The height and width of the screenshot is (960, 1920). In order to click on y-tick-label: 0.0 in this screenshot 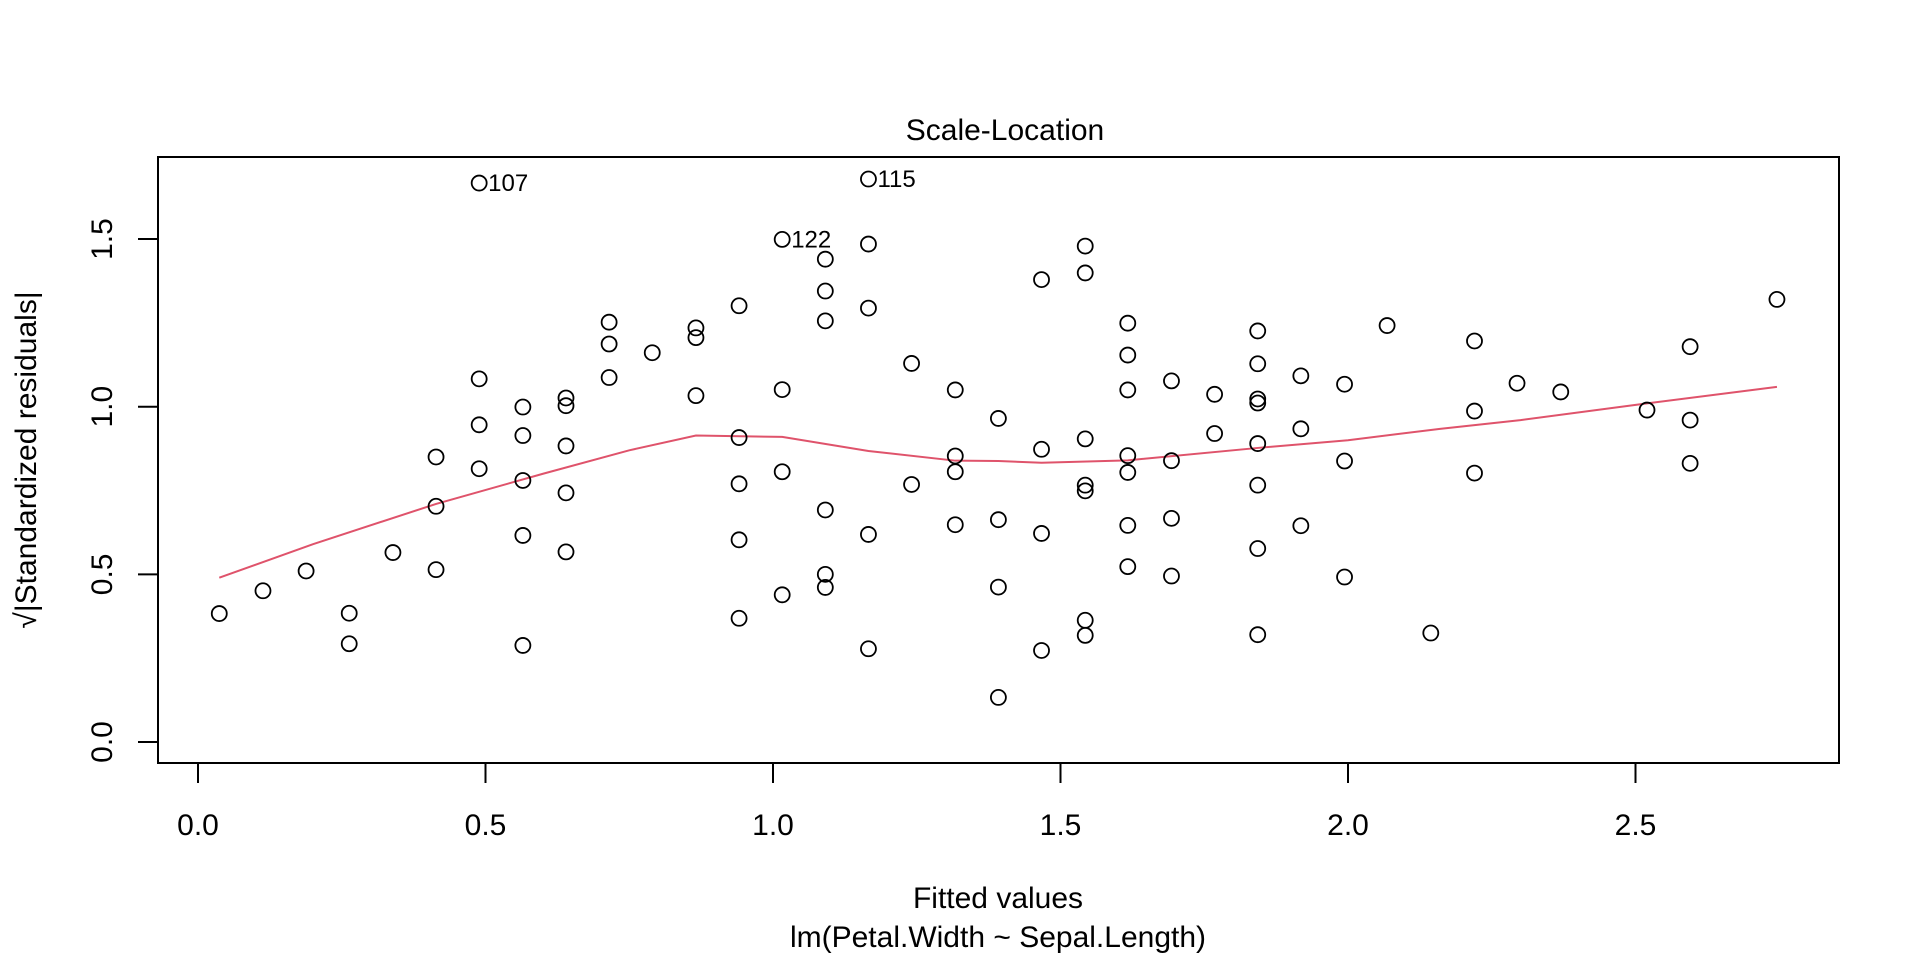, I will do `click(102, 742)`.